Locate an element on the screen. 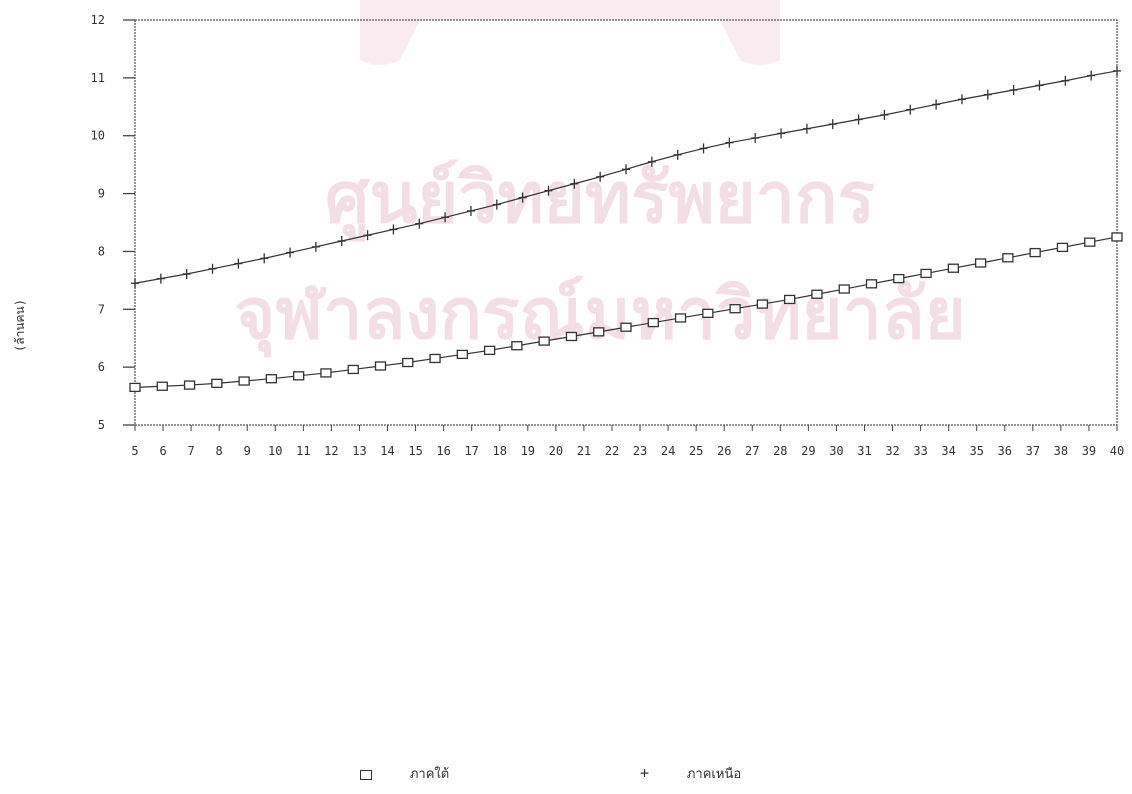 Image resolution: width=1132 pixels, height=794 pixels. x-tick-label: 26 is located at coordinates (724, 451).